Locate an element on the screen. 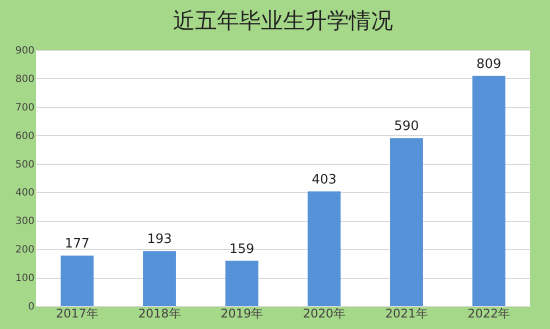 The image size is (550, 329). x-tick-label: 2021年 is located at coordinates (406, 313).